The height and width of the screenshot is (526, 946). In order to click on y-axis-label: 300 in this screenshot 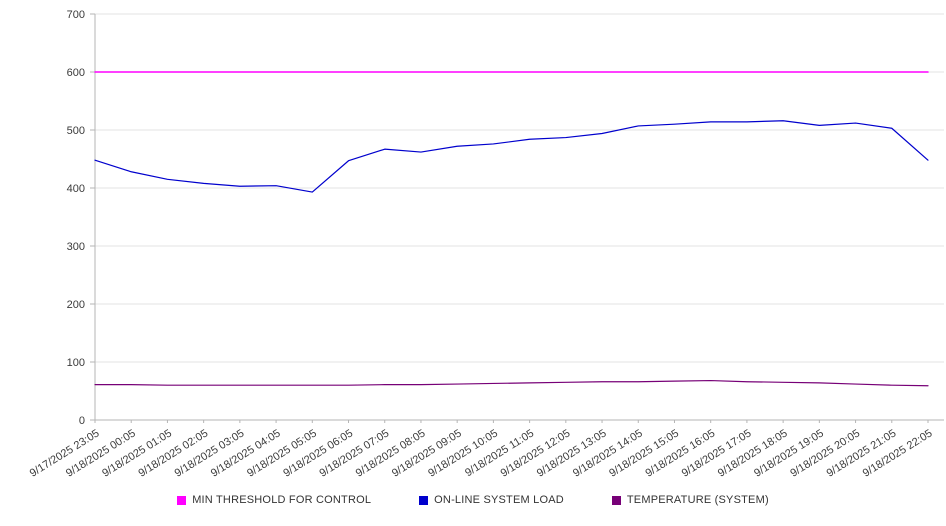, I will do `click(76, 247)`.